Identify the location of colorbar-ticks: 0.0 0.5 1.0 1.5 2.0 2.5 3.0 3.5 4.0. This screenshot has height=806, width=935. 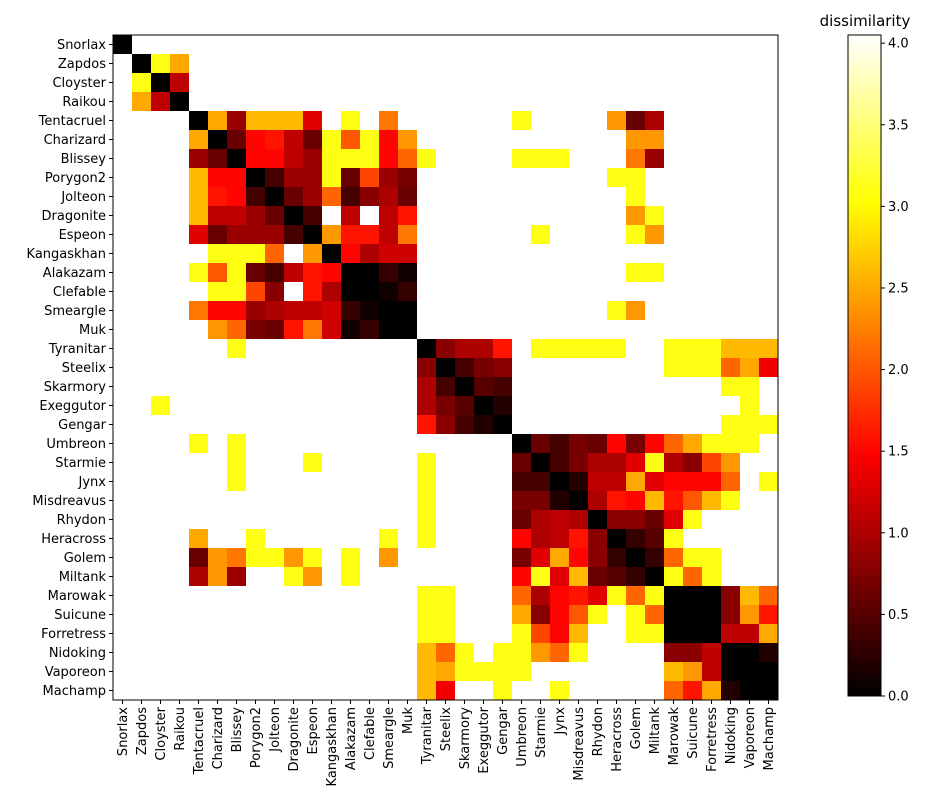
(895, 371).